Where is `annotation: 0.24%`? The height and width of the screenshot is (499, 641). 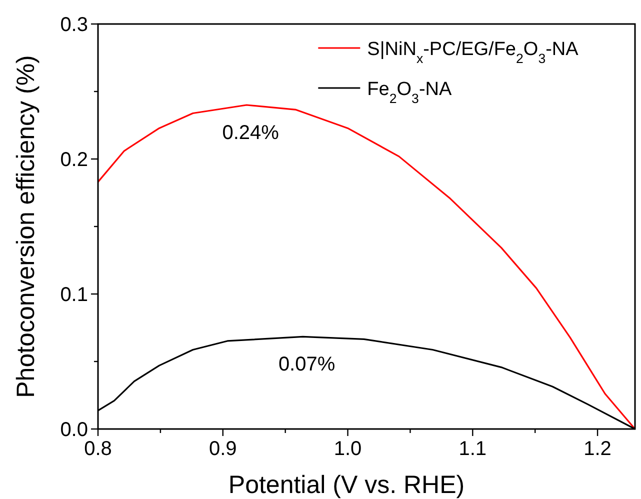 annotation: 0.24% is located at coordinates (251, 133).